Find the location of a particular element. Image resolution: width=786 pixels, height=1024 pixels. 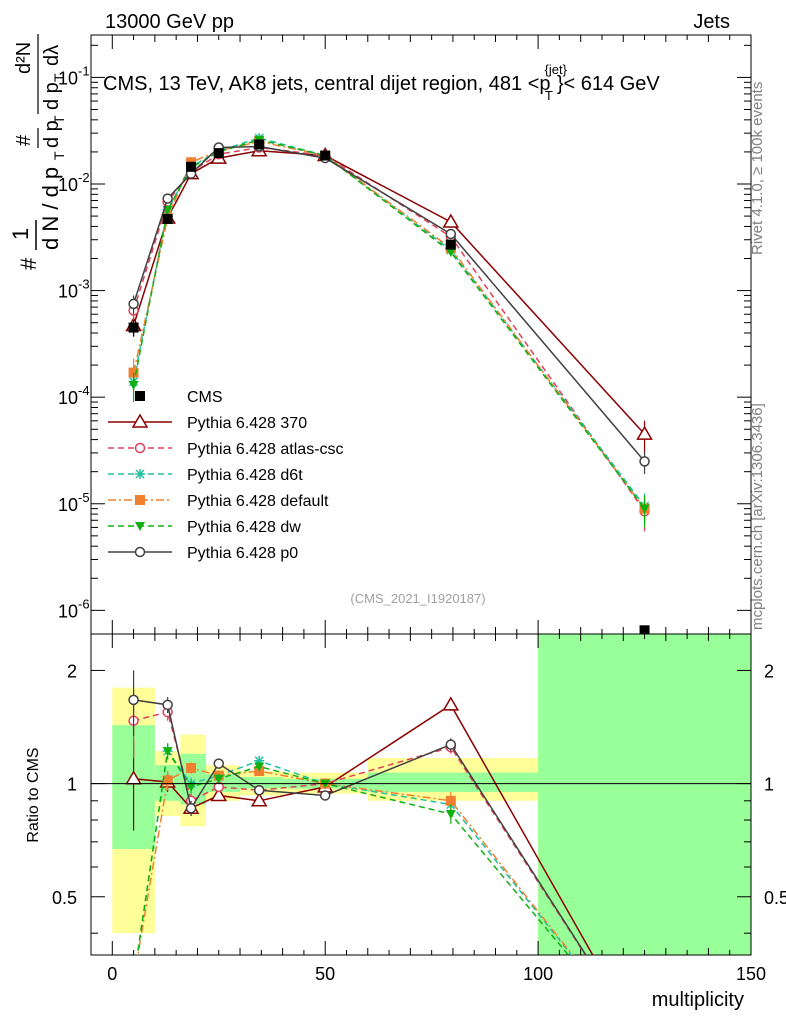

legend-item-dw: Pythia 6.428 dw is located at coordinates (204, 527).